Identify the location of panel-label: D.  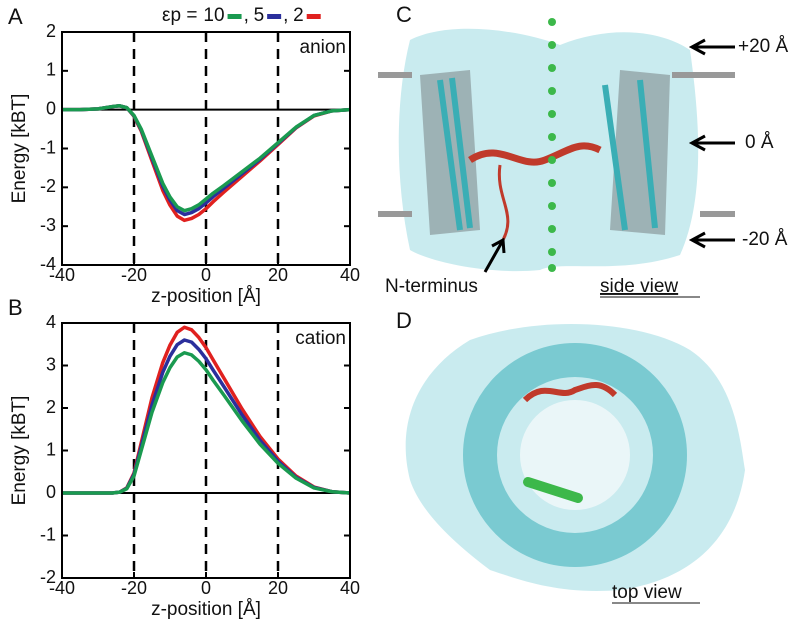
(404, 320).